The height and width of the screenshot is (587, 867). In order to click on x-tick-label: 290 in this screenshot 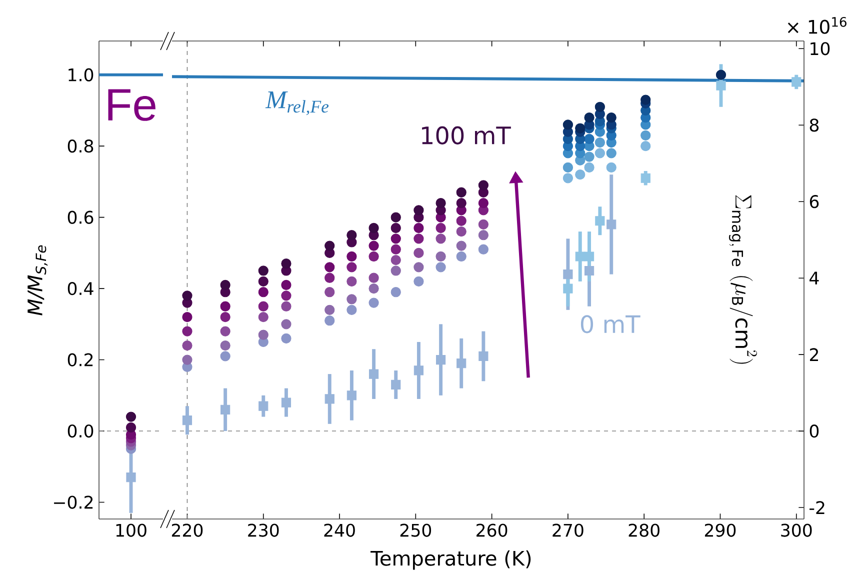, I will do `click(720, 530)`.